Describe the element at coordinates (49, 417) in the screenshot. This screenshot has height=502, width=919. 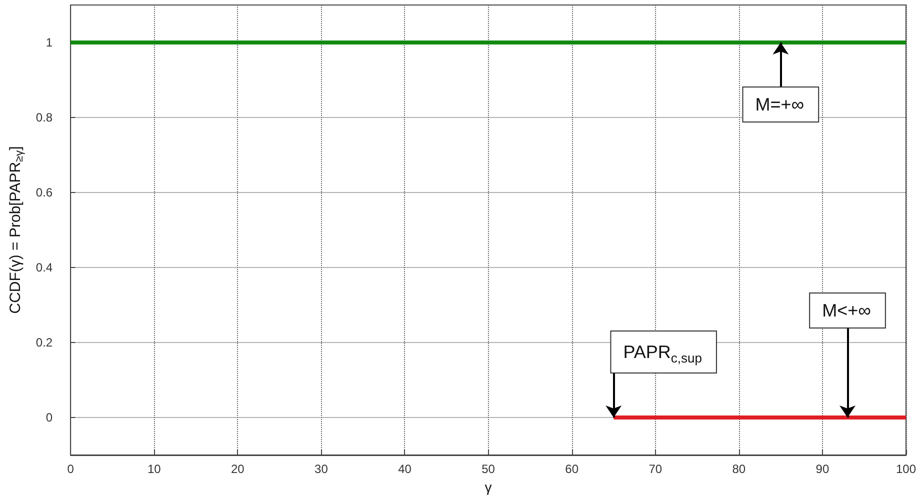
I see `y-tick-label: 0` at that location.